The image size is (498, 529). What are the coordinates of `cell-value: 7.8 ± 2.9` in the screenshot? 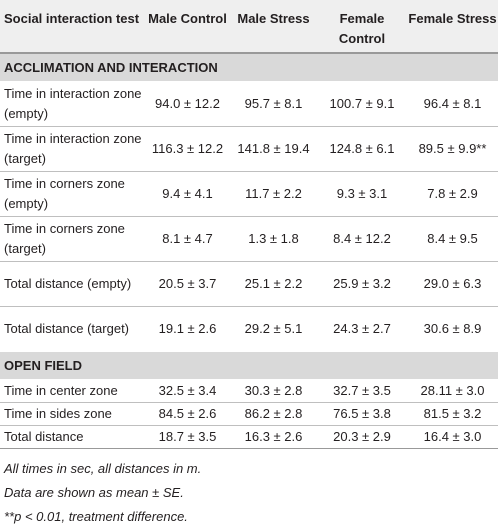 It's located at (452, 194).